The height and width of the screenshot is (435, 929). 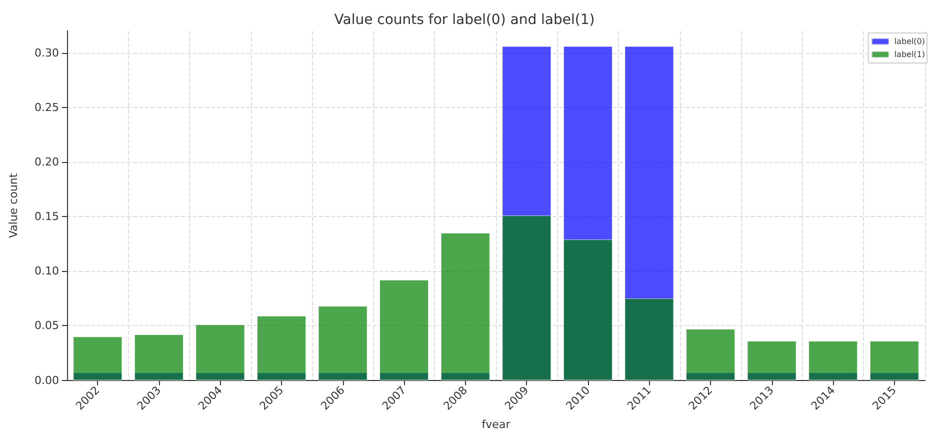 I want to click on legend-label: label(0), so click(x=910, y=41).